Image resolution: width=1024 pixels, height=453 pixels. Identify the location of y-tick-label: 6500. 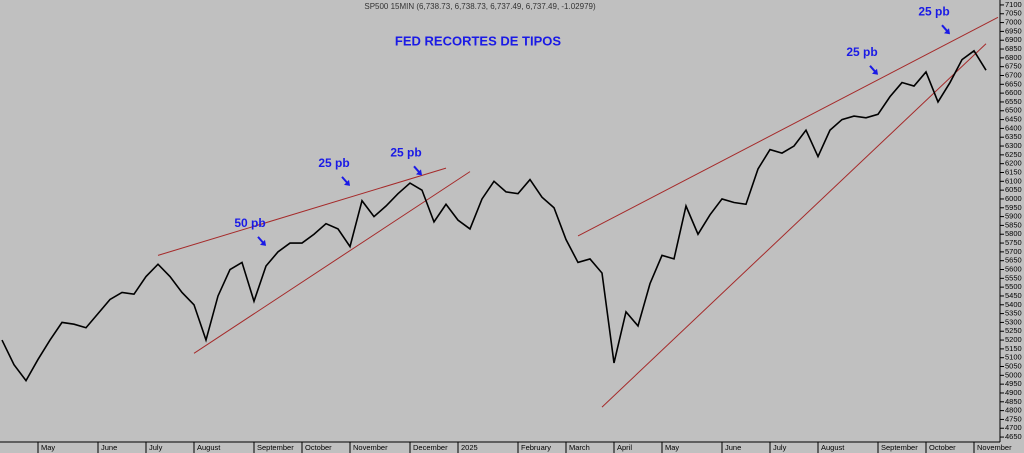
(1013, 110).